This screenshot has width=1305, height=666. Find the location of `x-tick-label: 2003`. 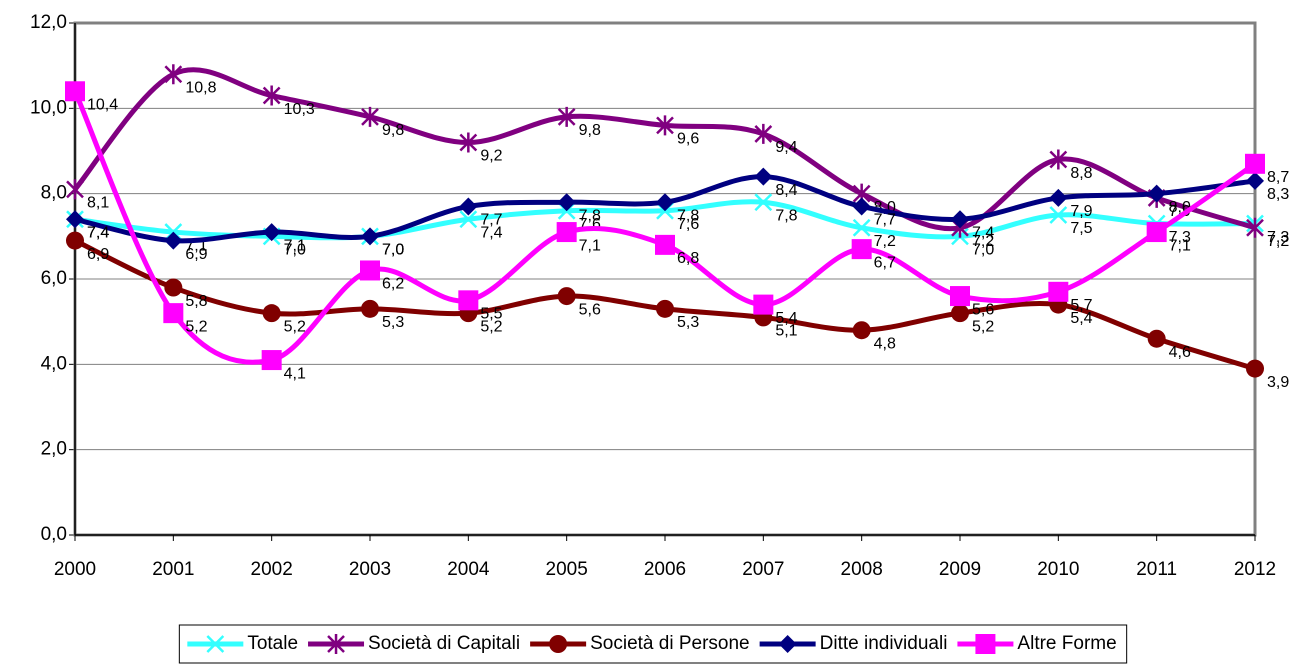

x-tick-label: 2003 is located at coordinates (370, 569).